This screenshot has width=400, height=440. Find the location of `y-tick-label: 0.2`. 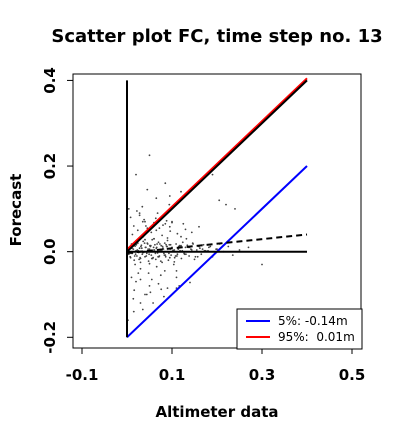

y-tick-label: 0.2 is located at coordinates (50, 166).